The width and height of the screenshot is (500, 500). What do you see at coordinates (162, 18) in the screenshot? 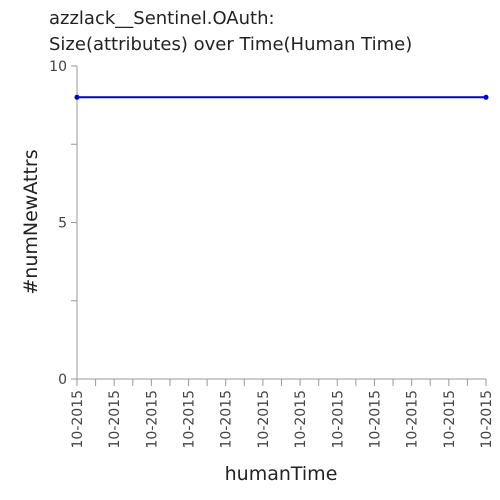
I see `chart-title-line-1: azzlack__Sentinel.OAuth:` at bounding box center [162, 18].